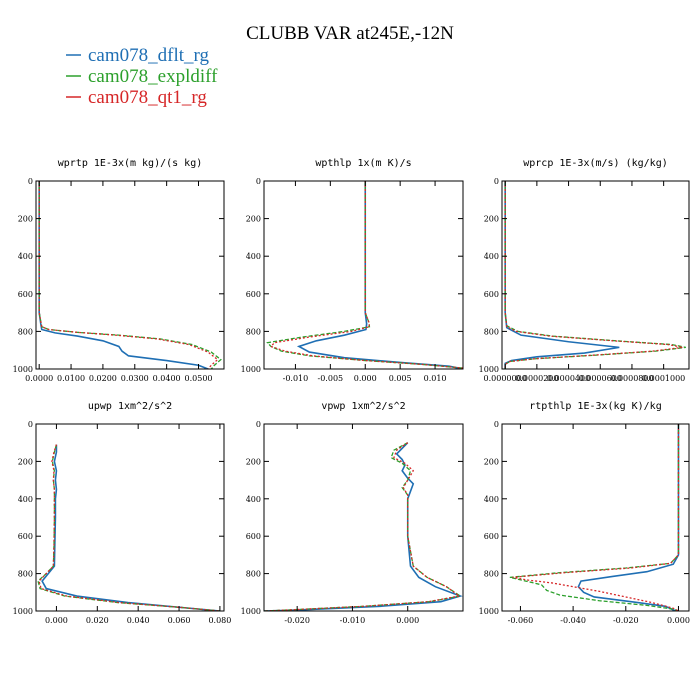 The image size is (700, 700). I want to click on x-tick-label: -0.060, so click(521, 620).